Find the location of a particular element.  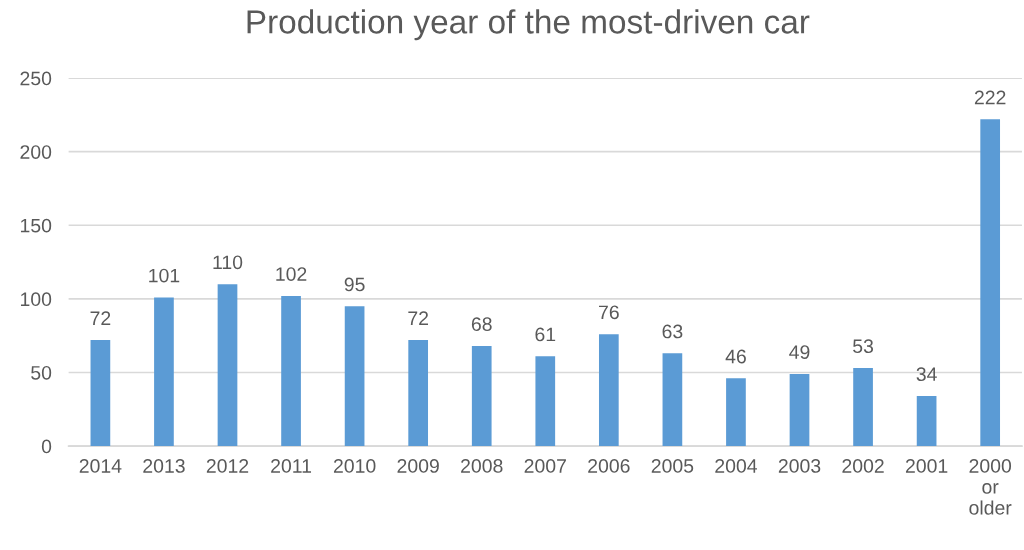

data-label: 222 is located at coordinates (990, 97).